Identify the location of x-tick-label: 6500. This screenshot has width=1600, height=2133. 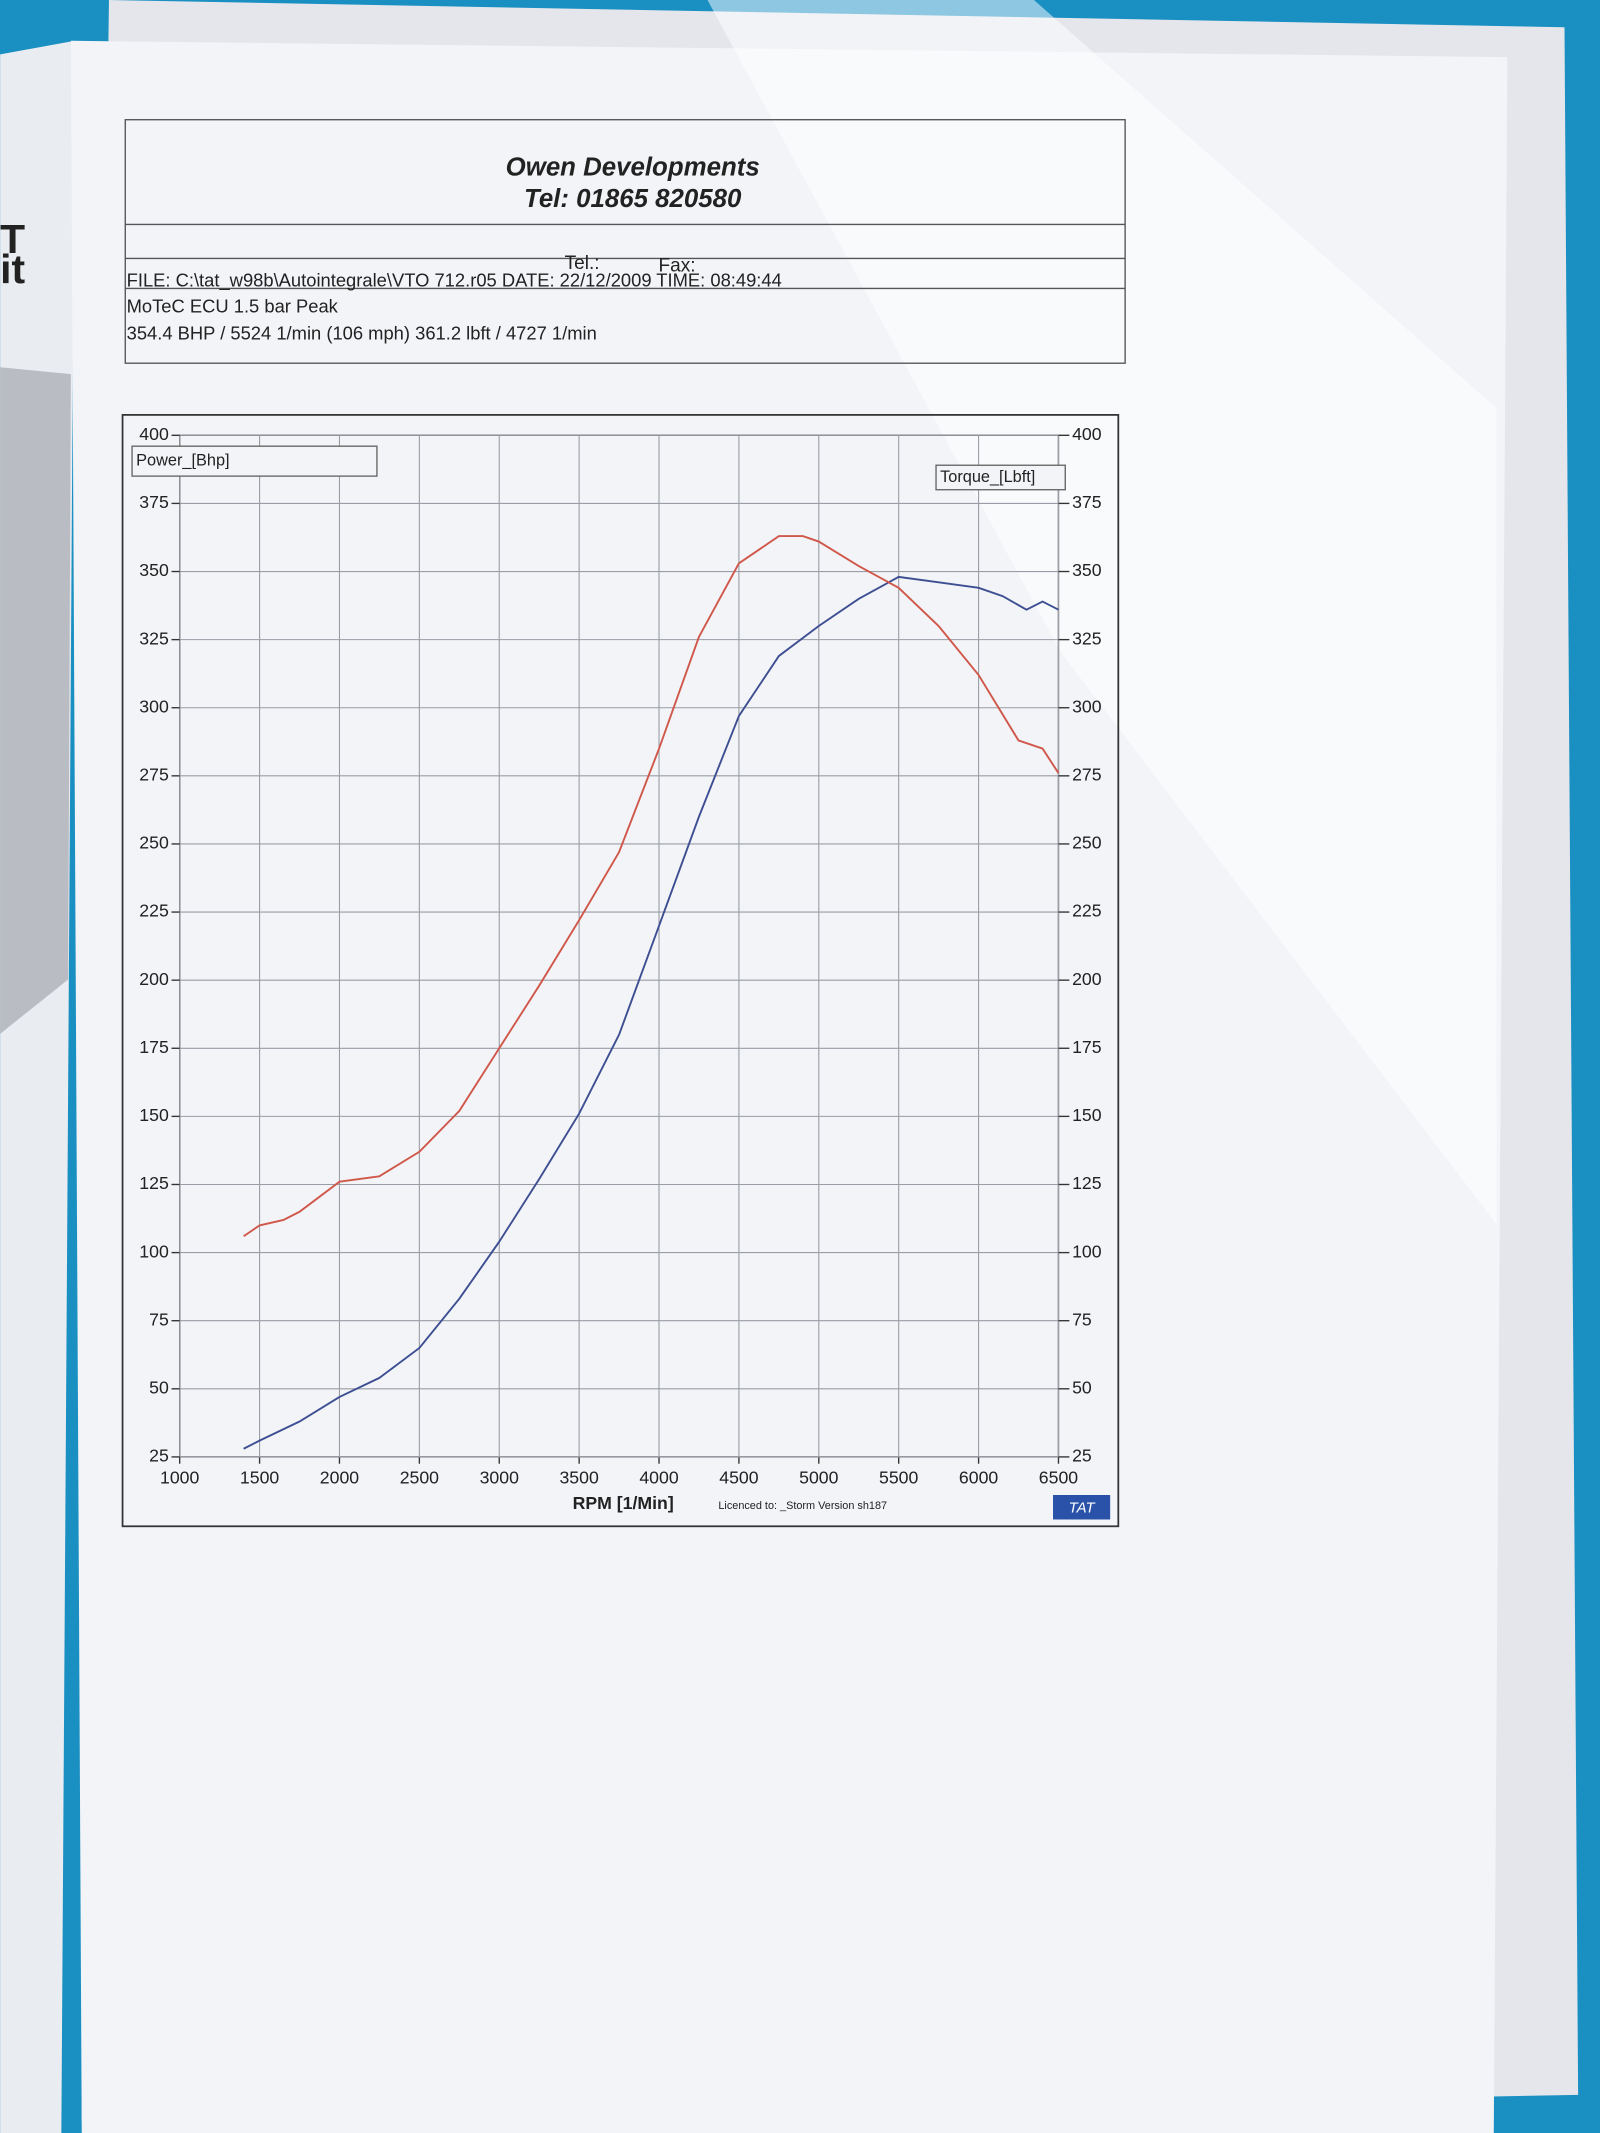
(1058, 1477).